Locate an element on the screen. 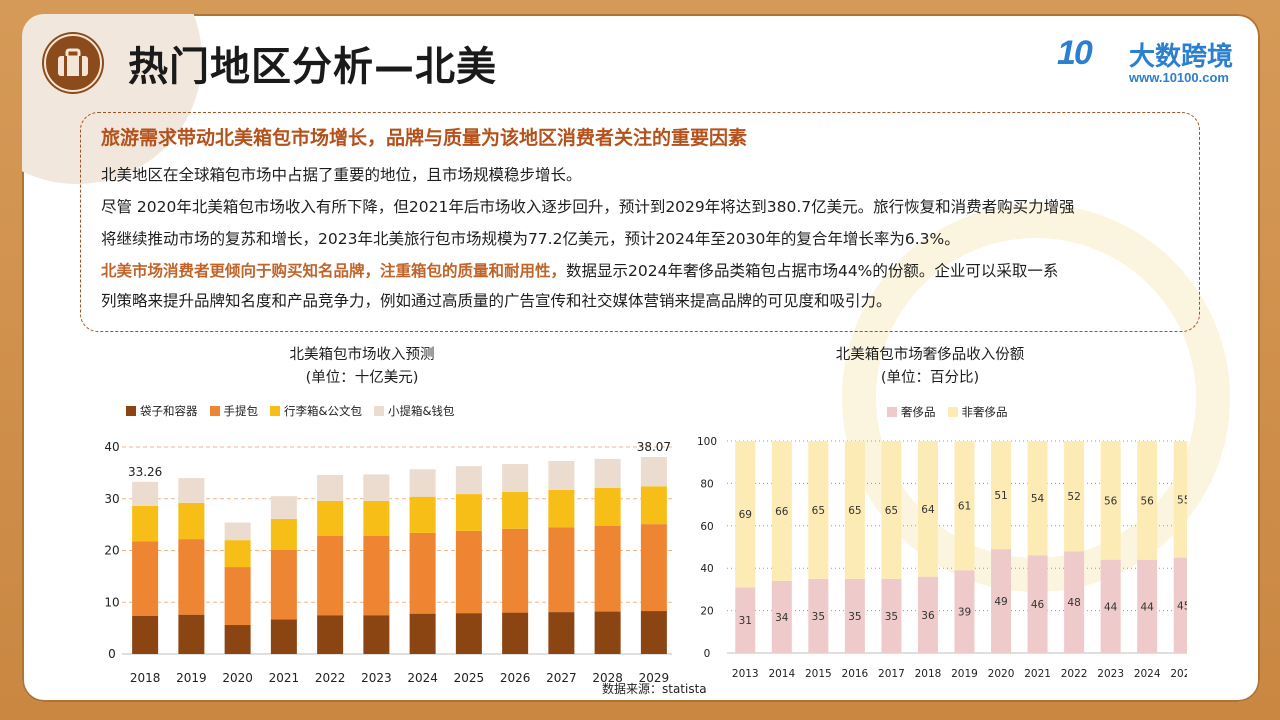 This screenshot has width=1280, height=720. legend-label: 小提箱&钱包 is located at coordinates (421, 411).